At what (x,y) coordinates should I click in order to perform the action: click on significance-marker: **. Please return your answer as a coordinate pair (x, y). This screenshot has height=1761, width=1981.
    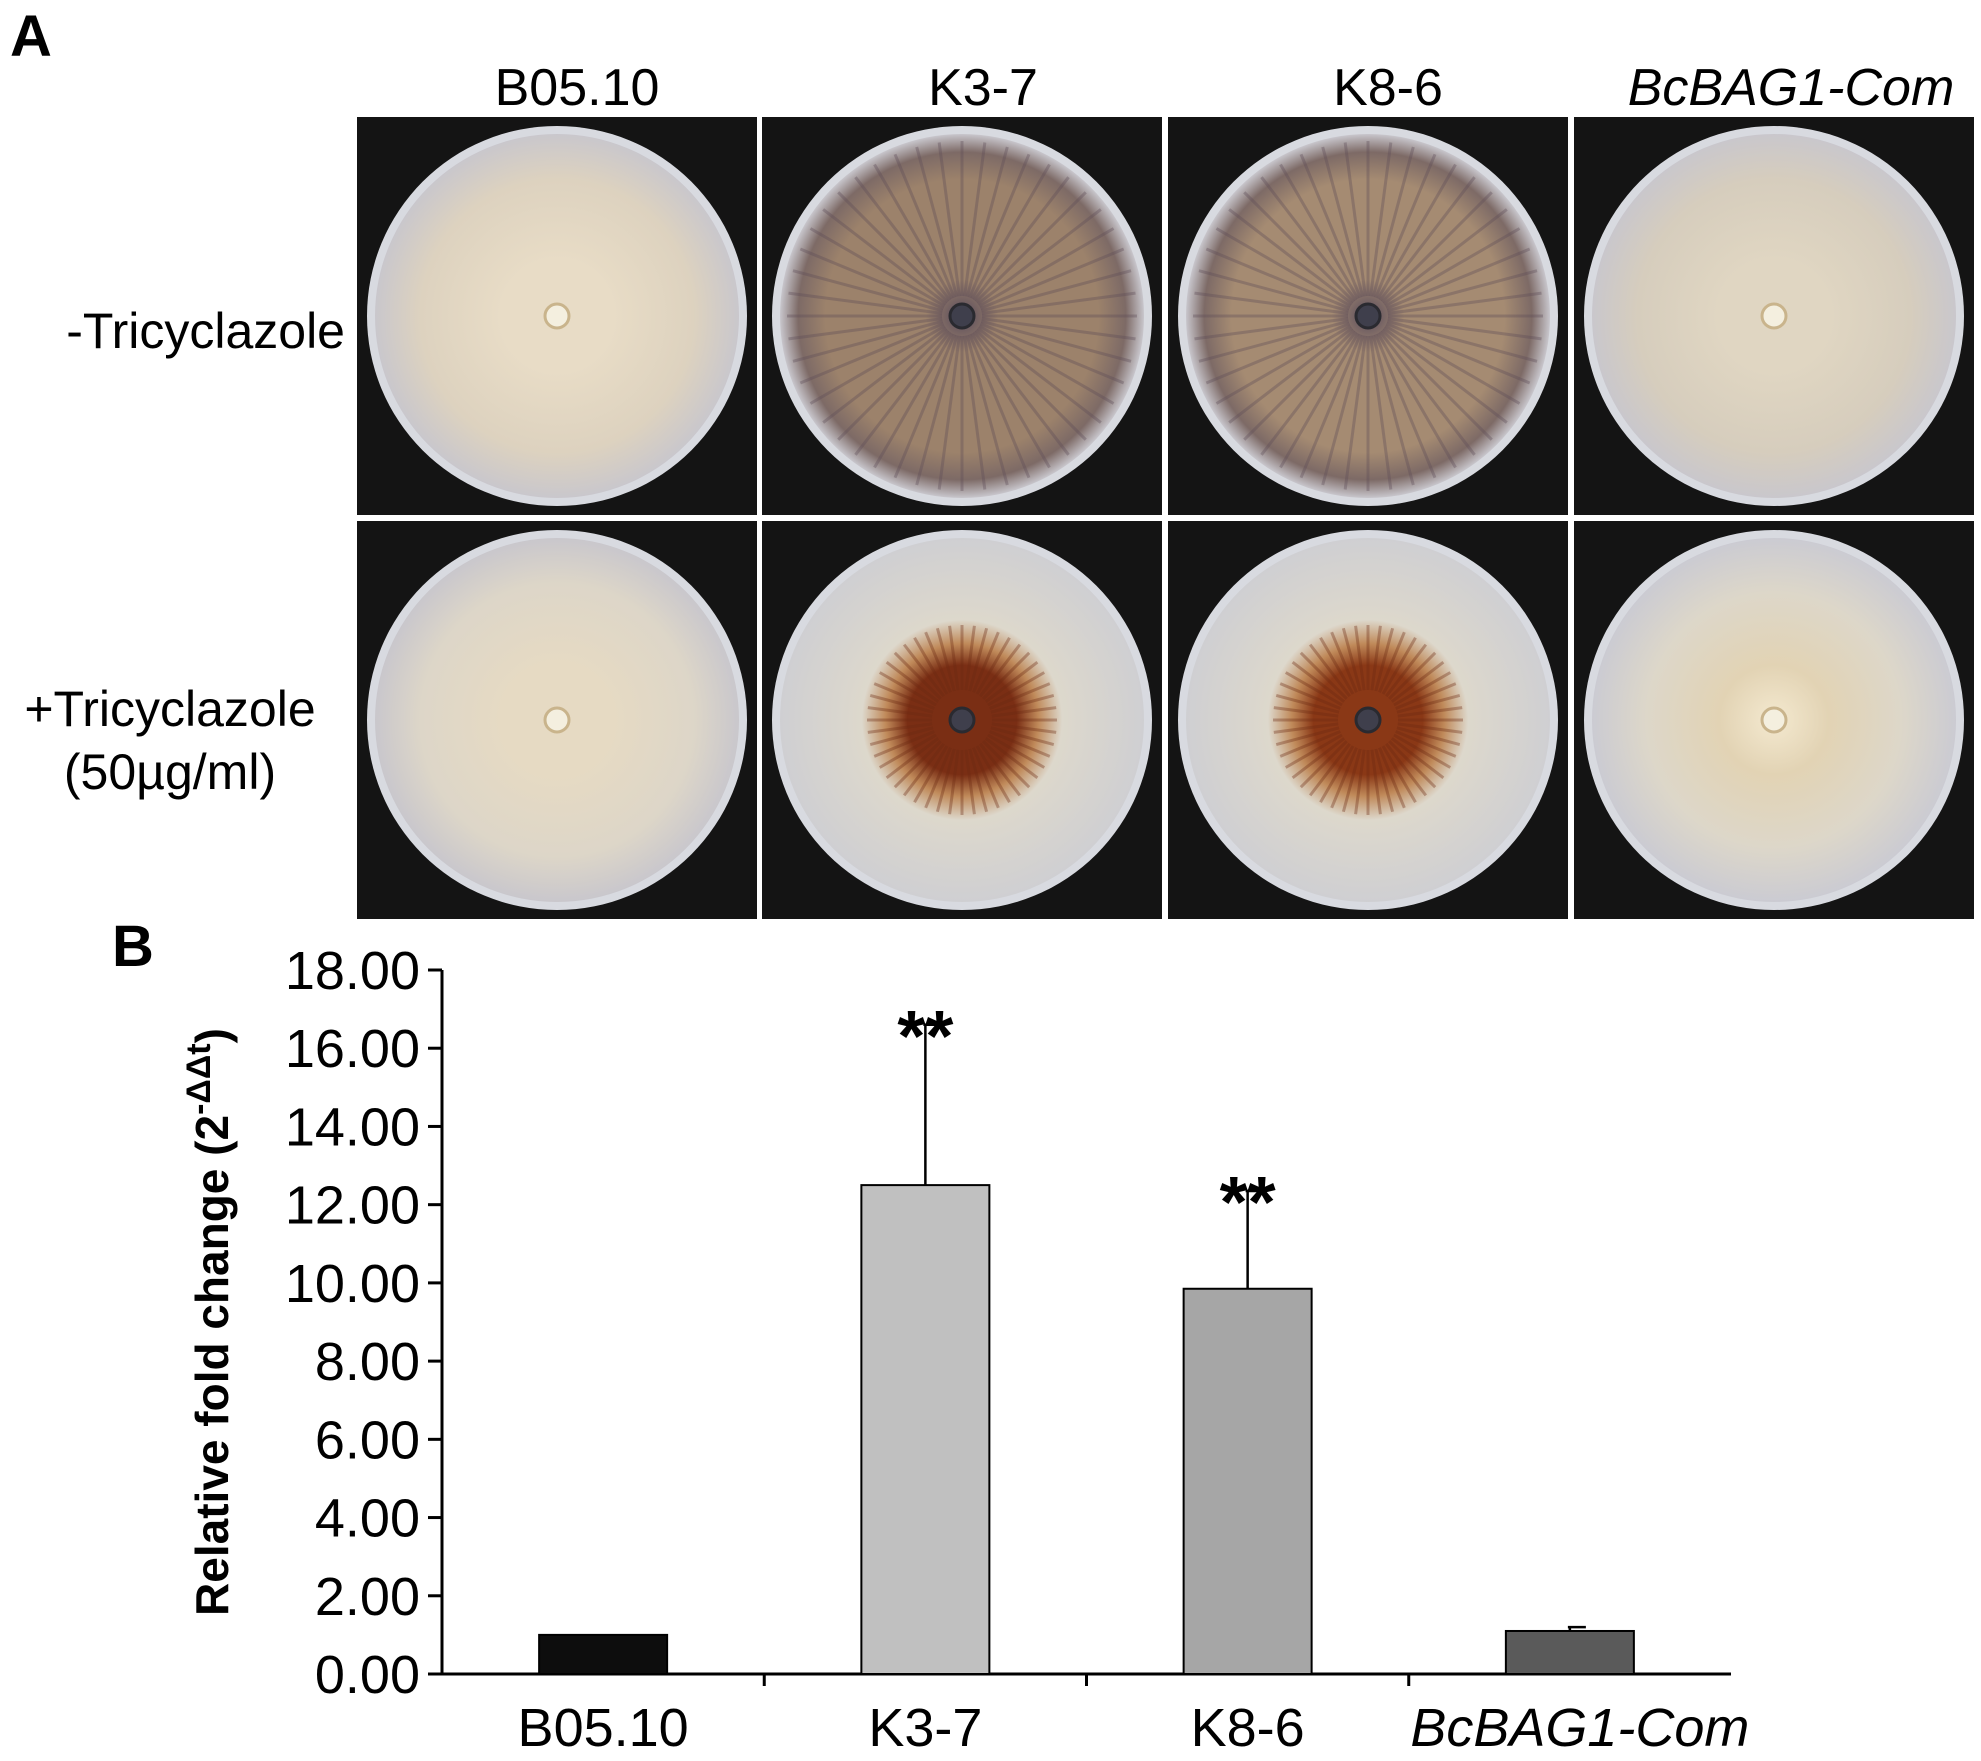
    Looking at the image, I should click on (1248, 1203).